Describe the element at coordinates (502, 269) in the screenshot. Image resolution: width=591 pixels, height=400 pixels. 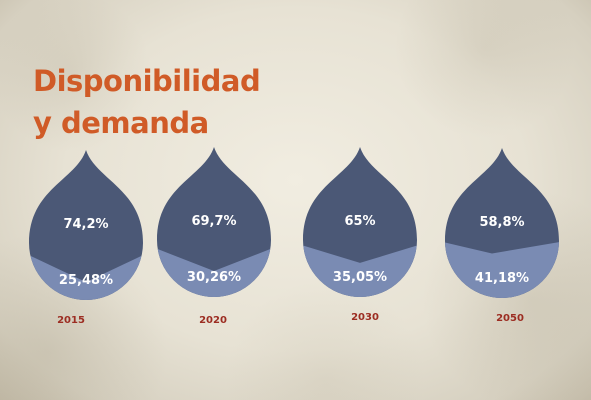
I see `drop-bottom-2050` at that location.